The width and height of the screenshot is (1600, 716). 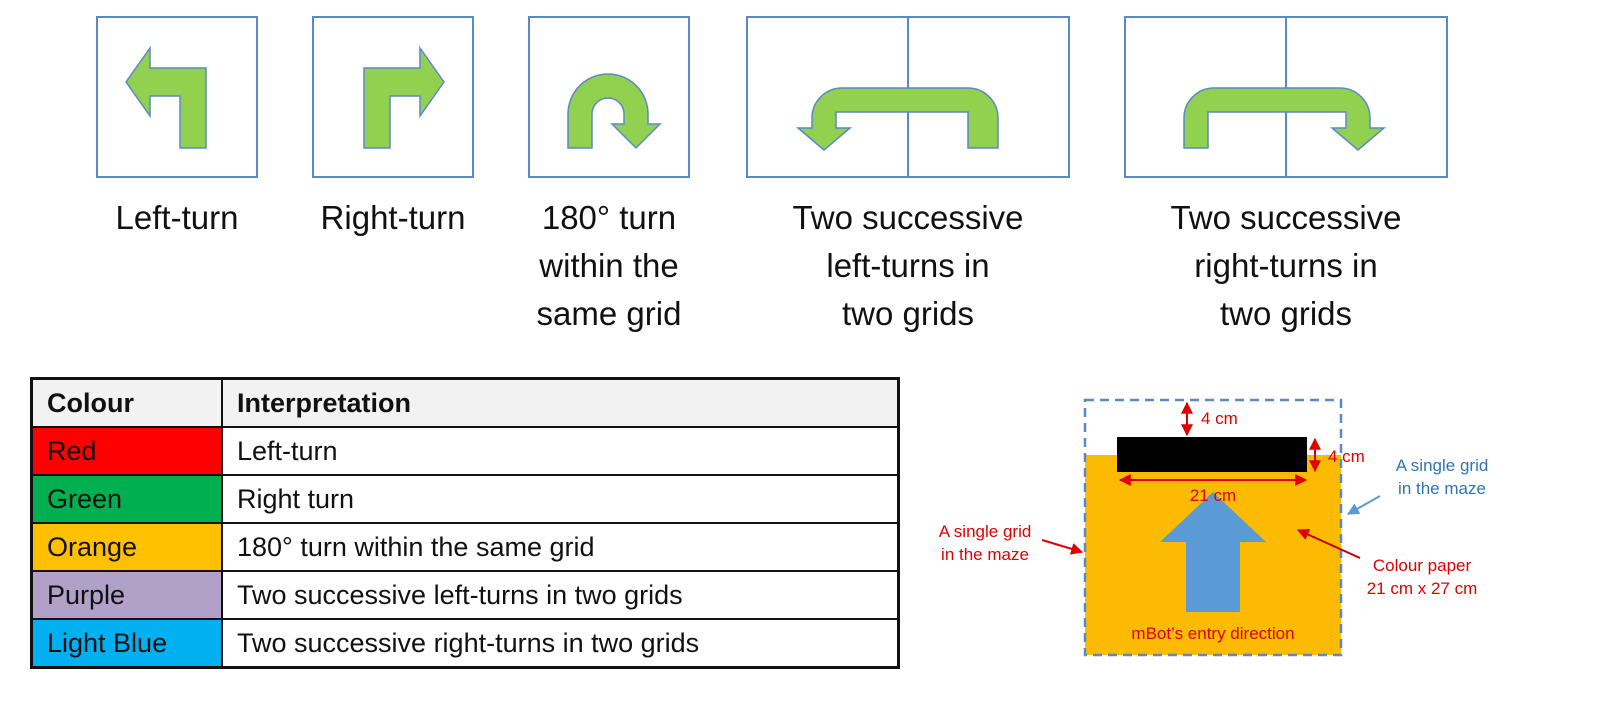 What do you see at coordinates (985, 531) in the screenshot?
I see `left-grid-label-line1: A single grid` at bounding box center [985, 531].